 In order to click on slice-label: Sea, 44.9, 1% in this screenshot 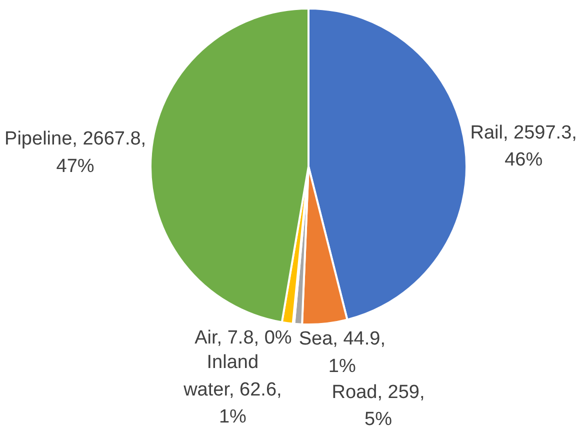, I will do `click(342, 352)`.